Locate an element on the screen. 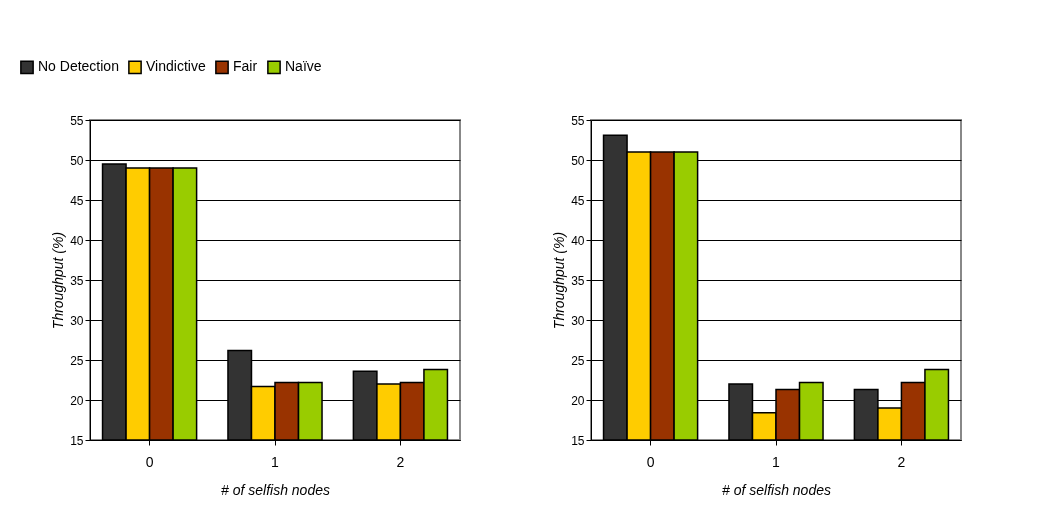 The width and height of the screenshot is (1045, 510). legend-label: No Detection is located at coordinates (78, 66).